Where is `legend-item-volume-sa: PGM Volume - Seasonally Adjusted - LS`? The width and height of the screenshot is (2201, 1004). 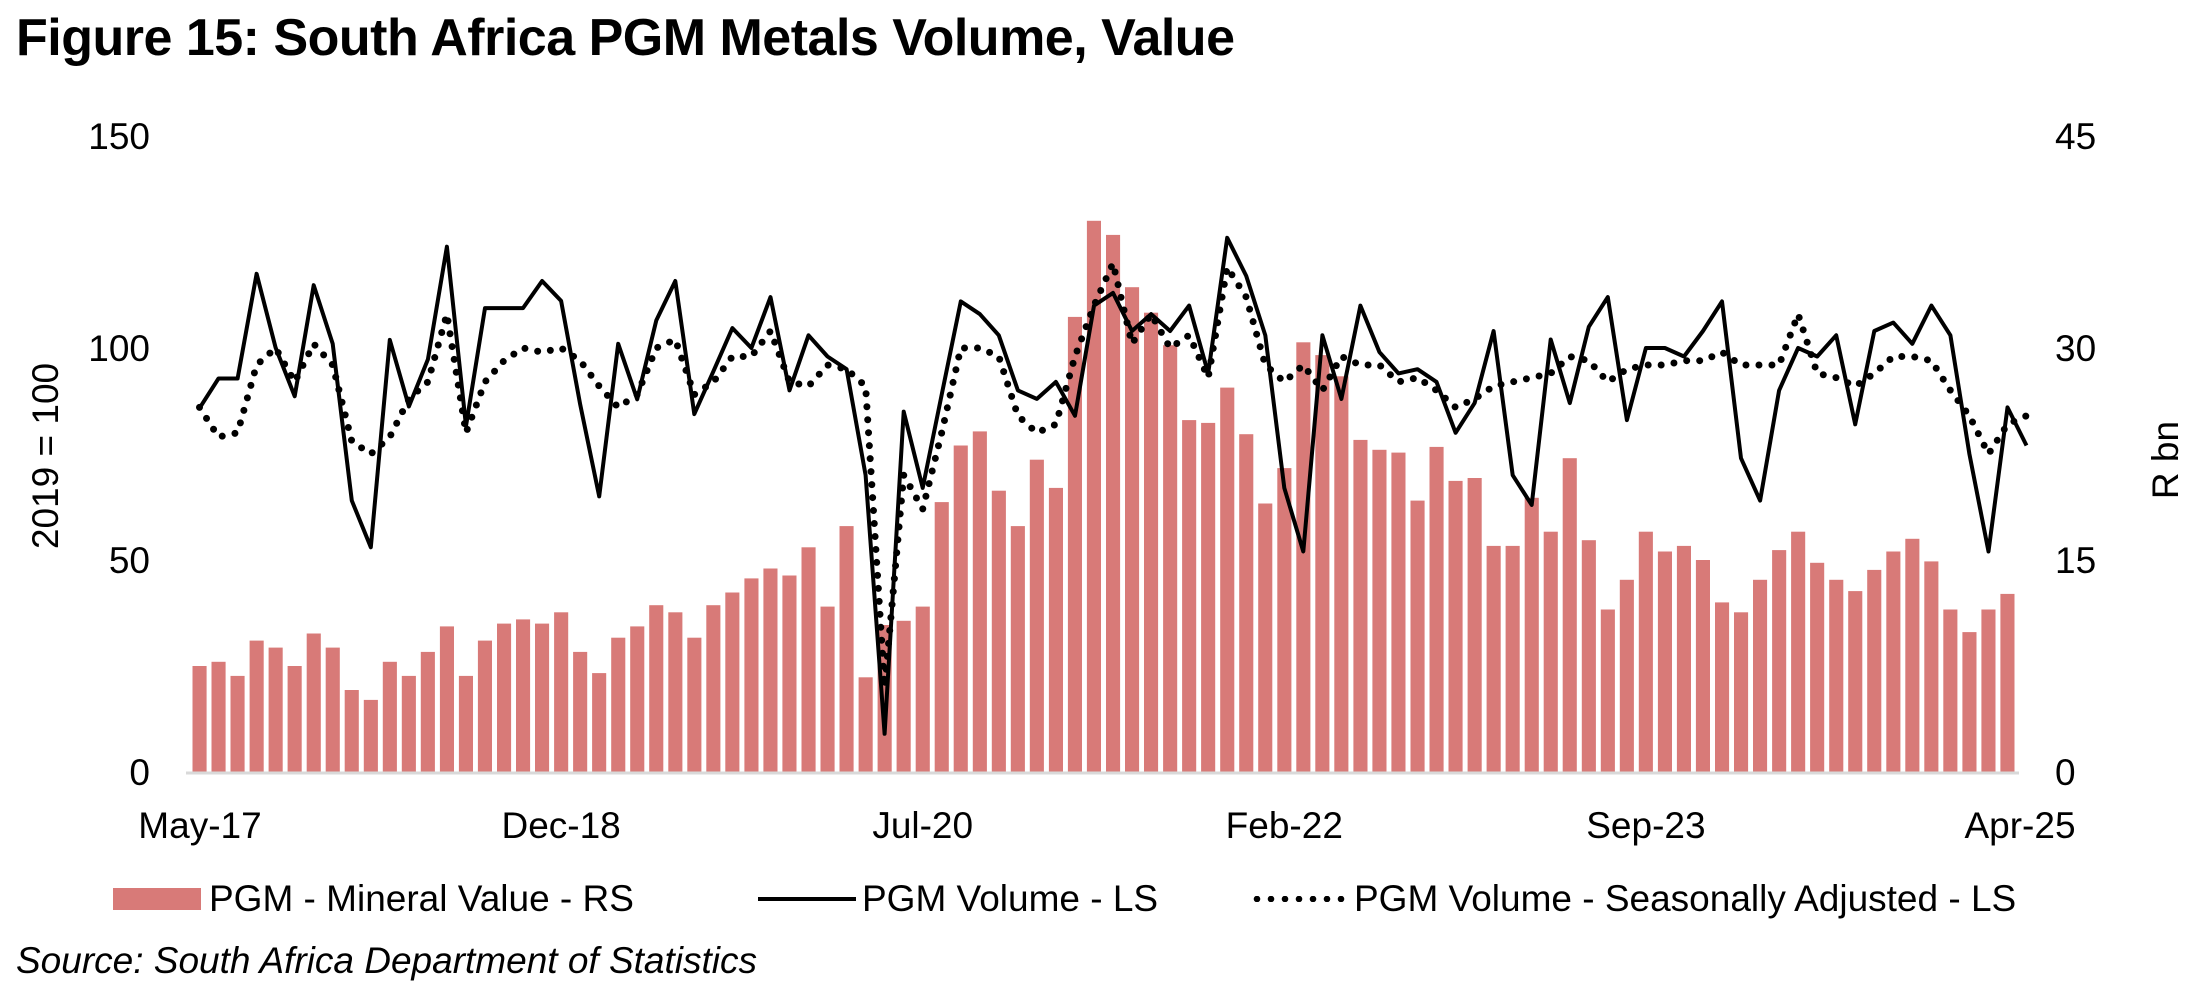
legend-item-volume-sa: PGM Volume - Seasonally Adjusted - LS is located at coordinates (1633, 899).